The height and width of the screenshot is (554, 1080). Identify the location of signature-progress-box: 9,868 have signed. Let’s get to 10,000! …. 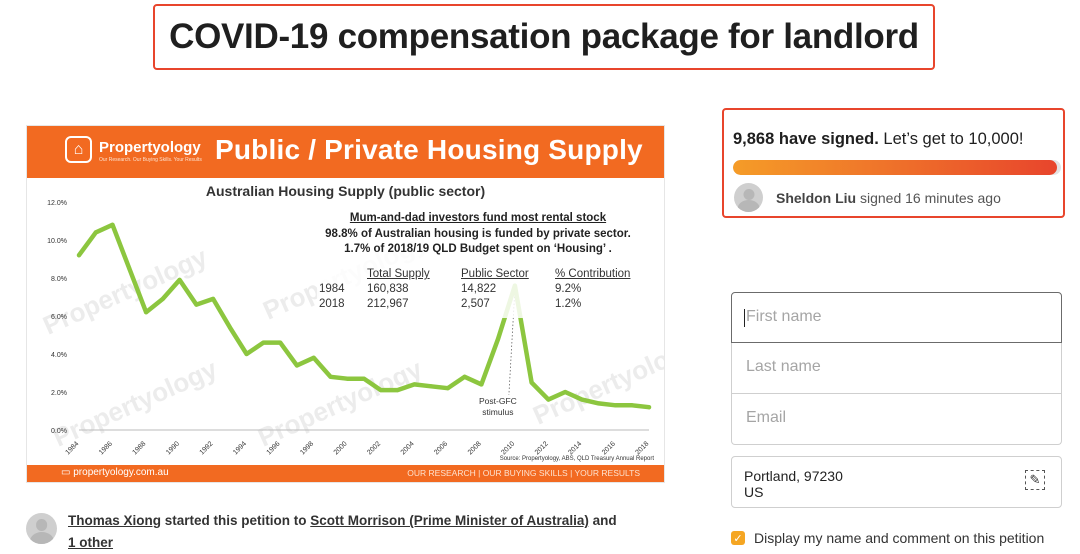
(893, 163).